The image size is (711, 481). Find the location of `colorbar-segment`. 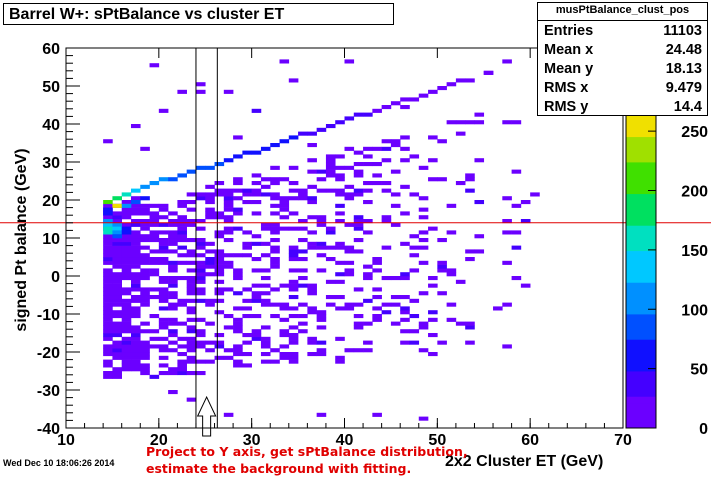

colorbar-segment is located at coordinates (641, 159).